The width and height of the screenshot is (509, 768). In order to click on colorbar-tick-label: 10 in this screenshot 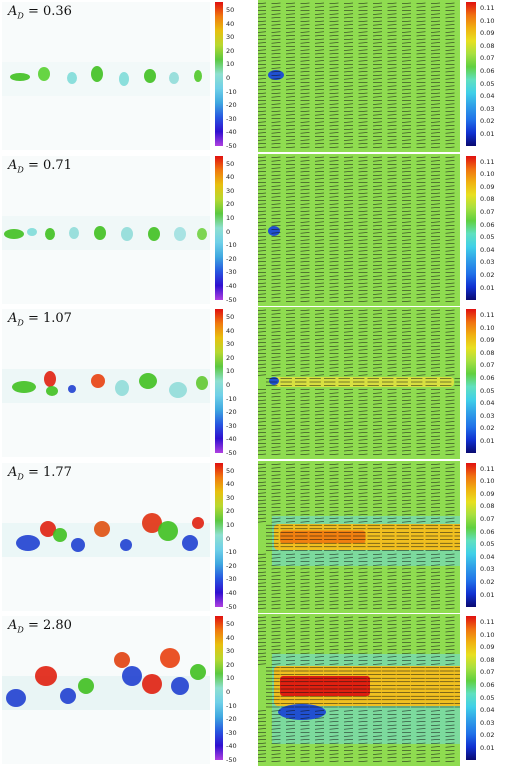, I will do `click(230, 678)`.